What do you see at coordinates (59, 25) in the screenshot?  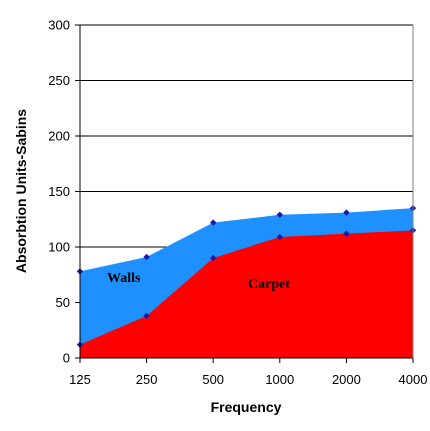 I see `y-tick-label-300: 300` at bounding box center [59, 25].